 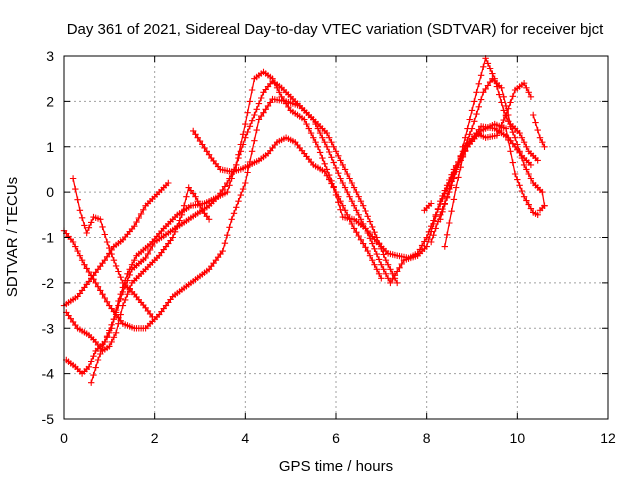 I want to click on x-axis-label: GPS time / hours, so click(x=336, y=466).